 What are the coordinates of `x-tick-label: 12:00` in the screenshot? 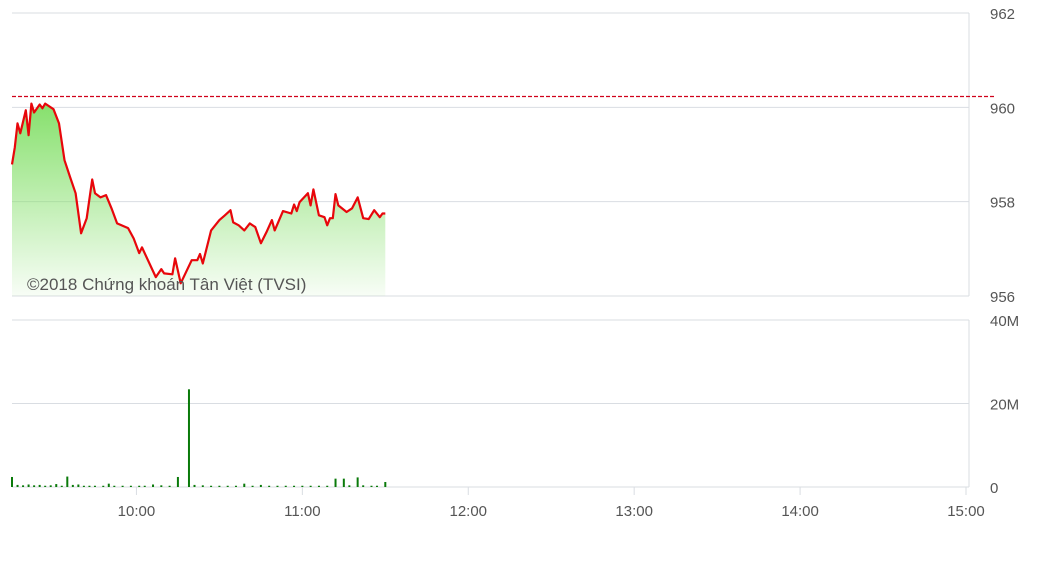 It's located at (468, 511).